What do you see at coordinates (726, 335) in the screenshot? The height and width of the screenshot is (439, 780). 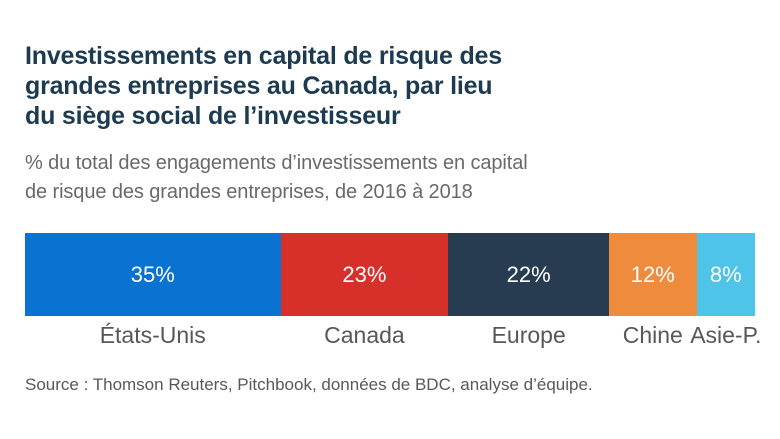 I see `category-label-Asie-P.: Asie-P.` at bounding box center [726, 335].